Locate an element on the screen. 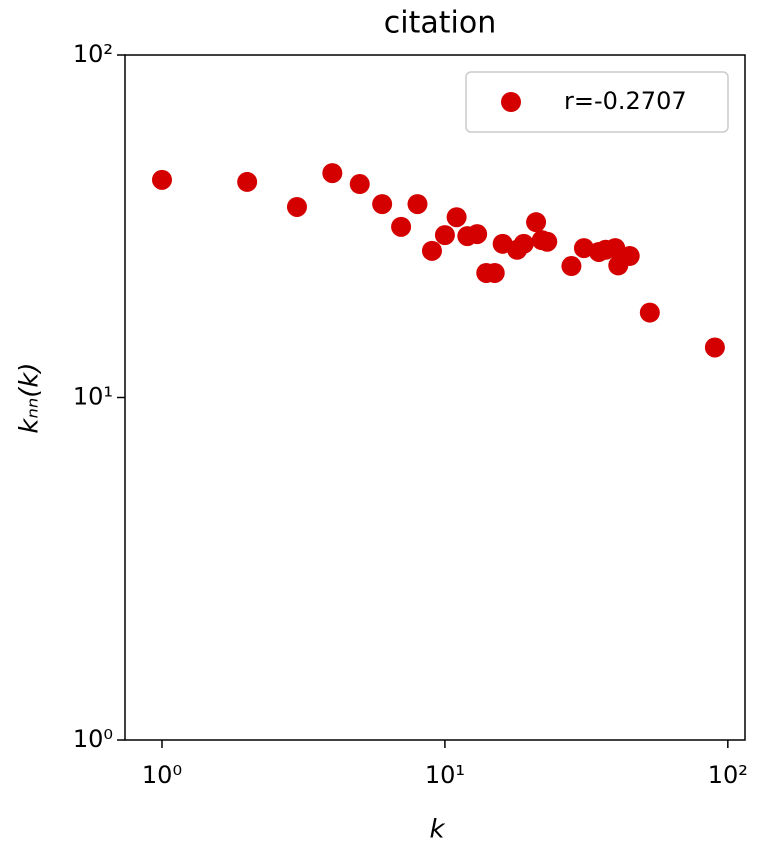 The image size is (758, 851). y-tick-label: 10⁰ is located at coordinates (93, 739).